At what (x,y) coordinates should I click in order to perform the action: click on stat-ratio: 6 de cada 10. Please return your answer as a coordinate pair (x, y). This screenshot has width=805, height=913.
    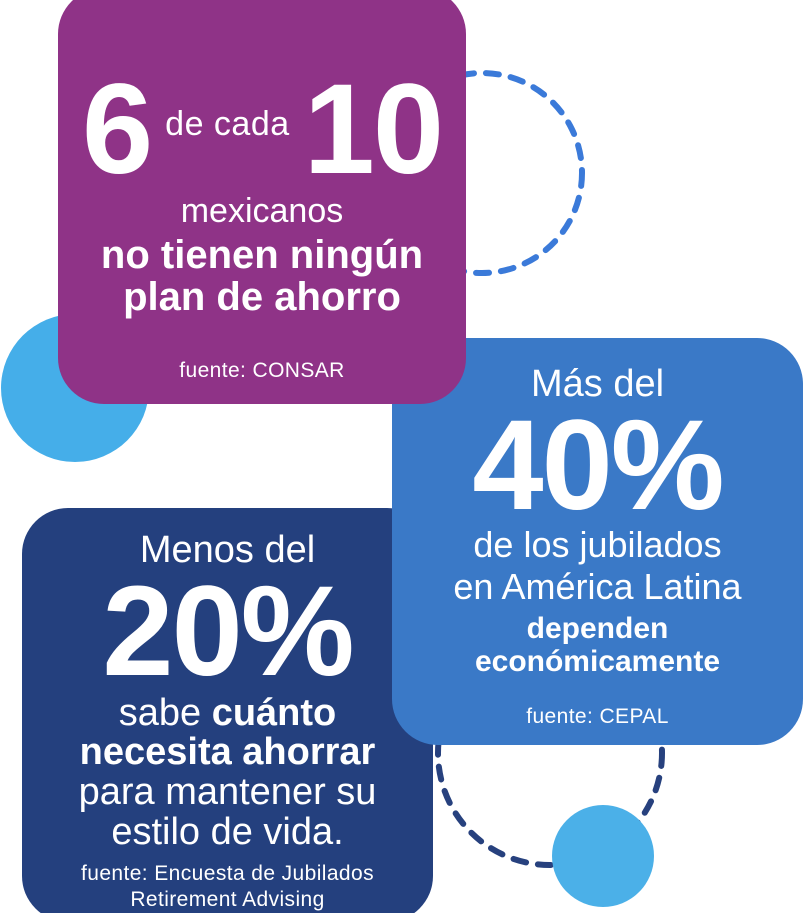
    Looking at the image, I should click on (262, 129).